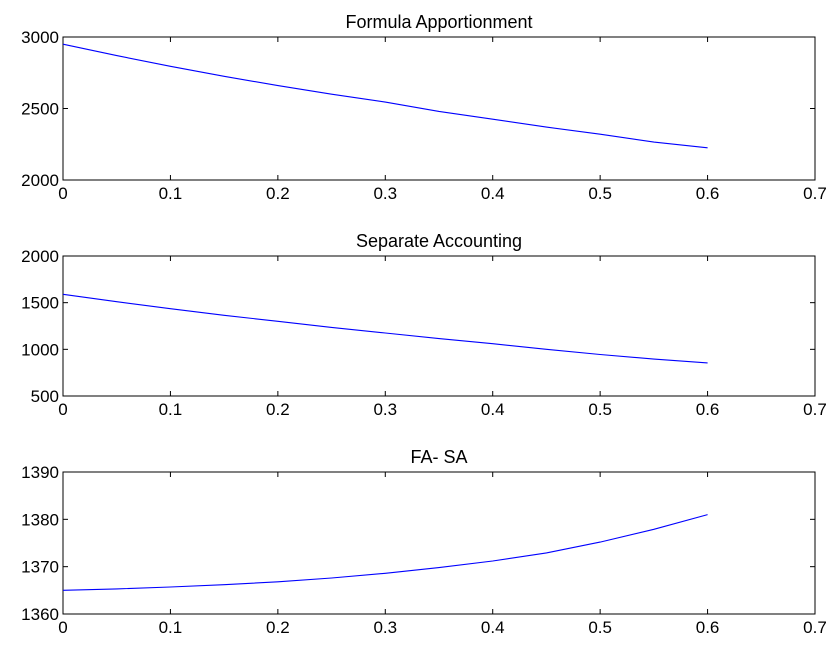 The height and width of the screenshot is (650, 832). I want to click on chart-title: FA- SA, so click(438, 457).